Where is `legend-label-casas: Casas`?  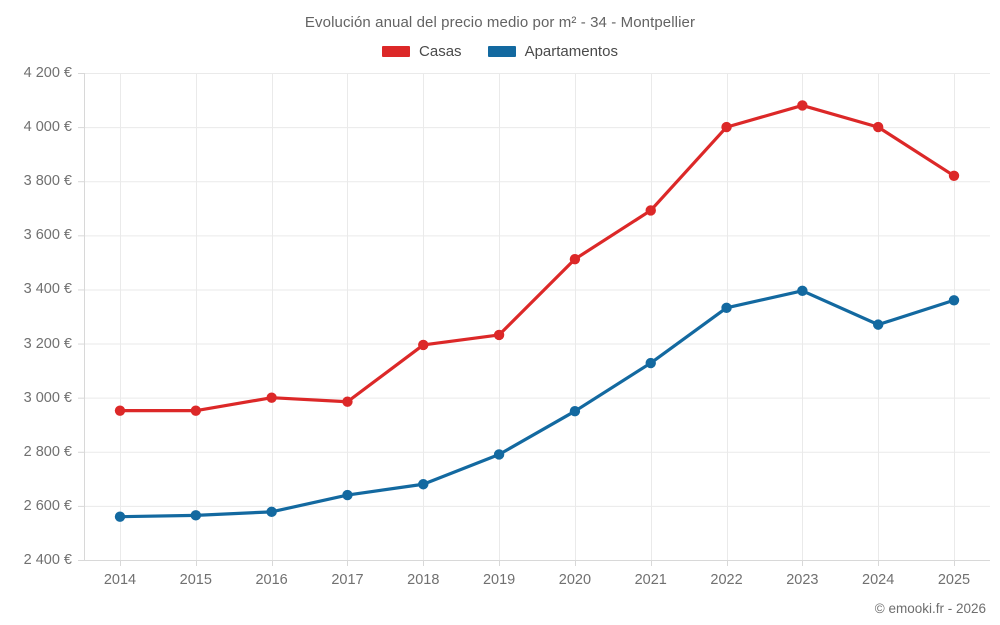 legend-label-casas: Casas is located at coordinates (440, 51).